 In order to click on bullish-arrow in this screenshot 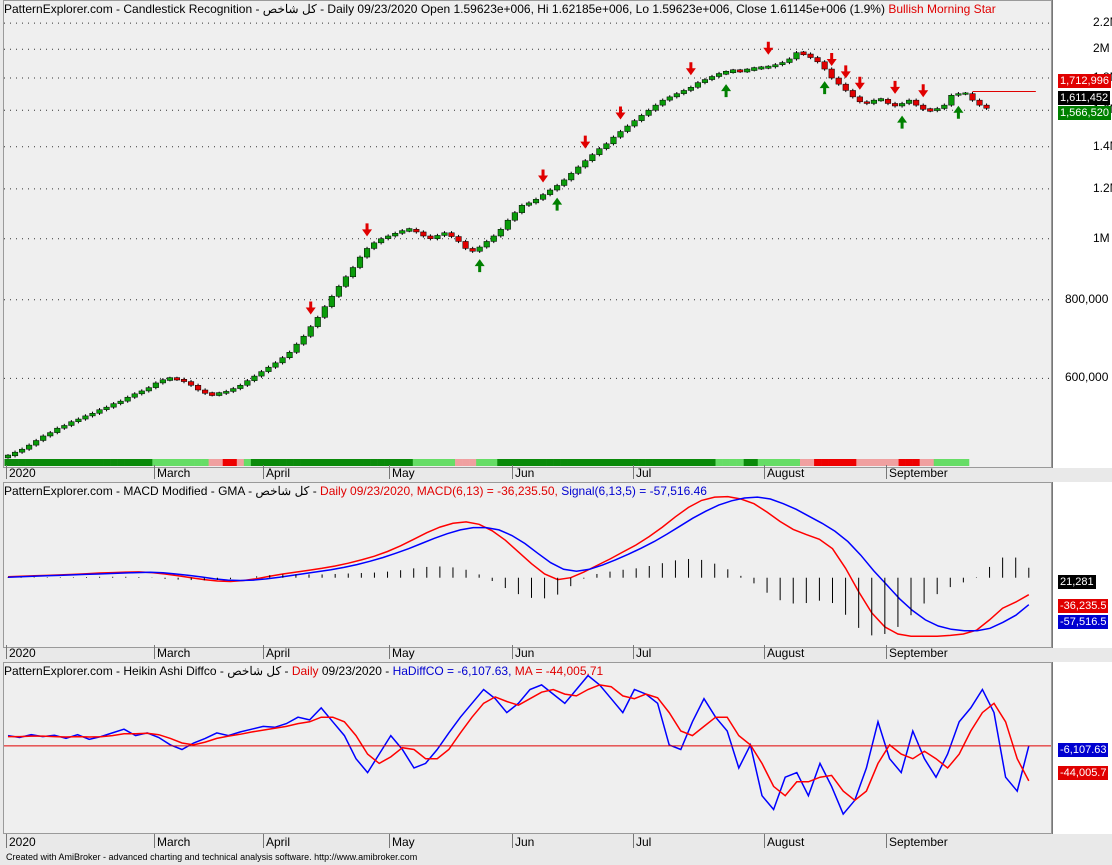, I will do `click(726, 91)`.